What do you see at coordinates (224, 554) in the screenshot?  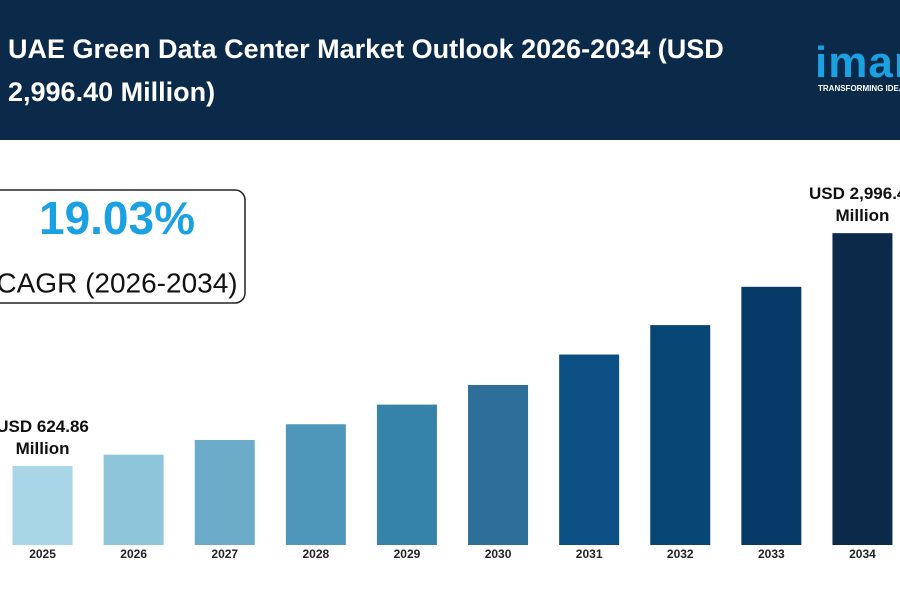 I see `x-tick-label: 2027` at bounding box center [224, 554].